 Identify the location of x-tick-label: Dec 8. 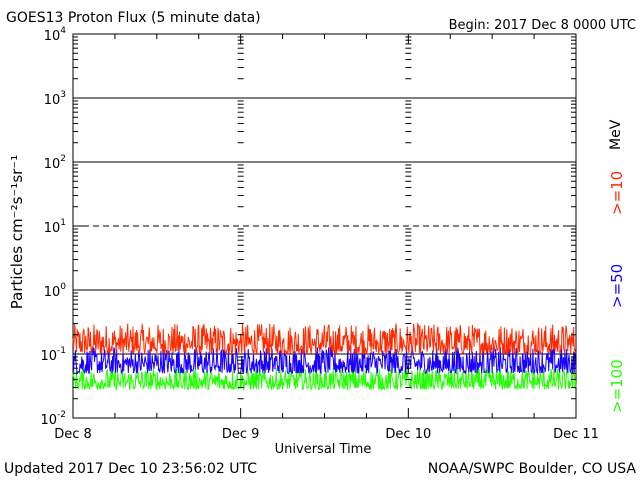
(73, 434).